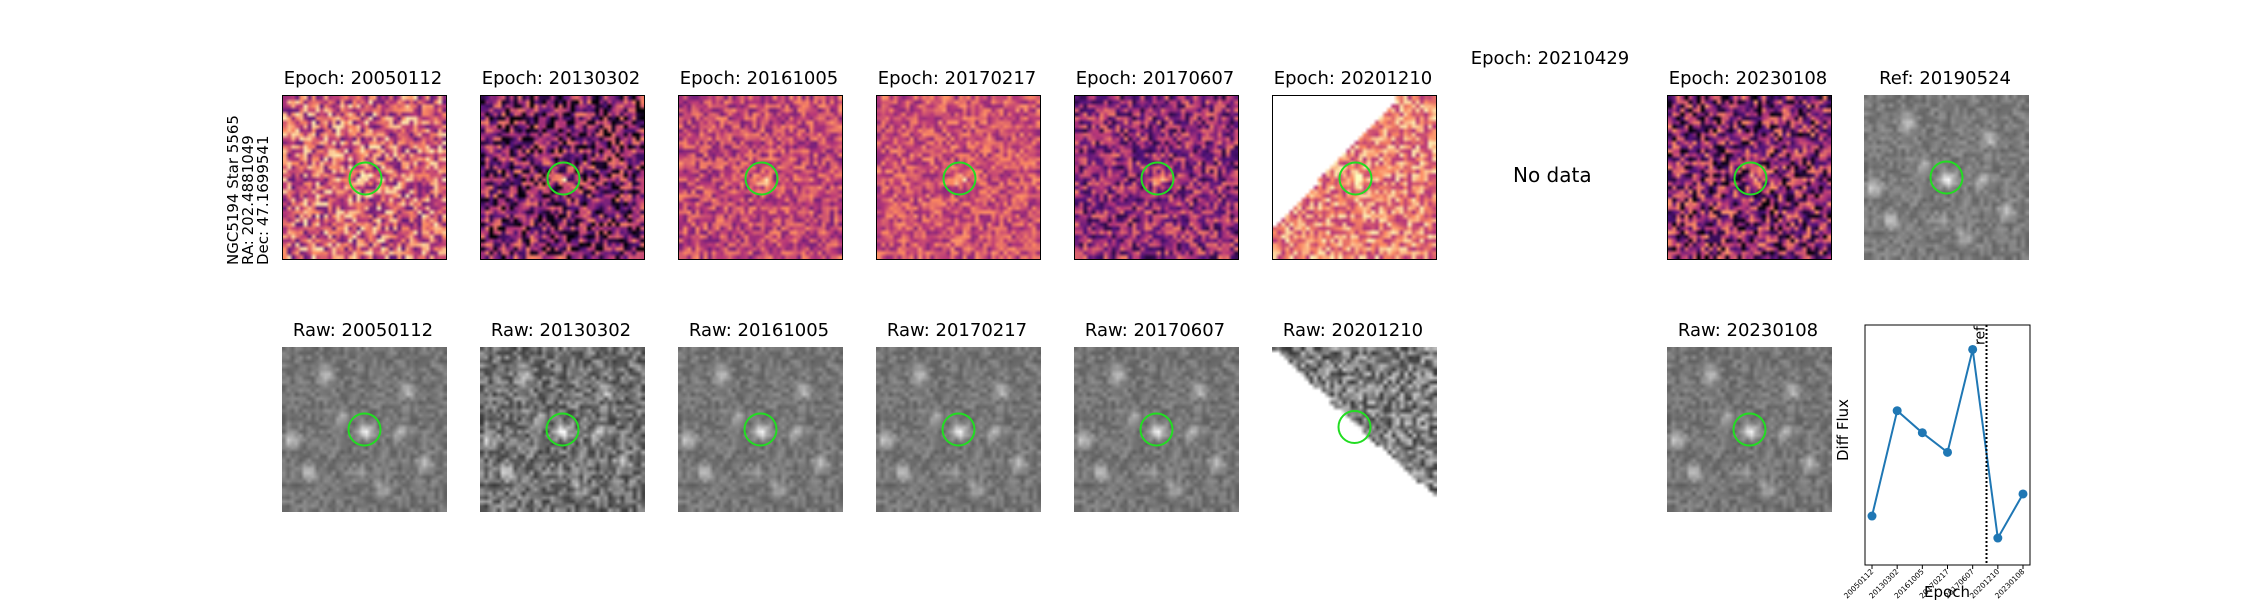  What do you see at coordinates (1550, 58) in the screenshot?
I see `diff-title-7: Epoch: 20210429` at bounding box center [1550, 58].